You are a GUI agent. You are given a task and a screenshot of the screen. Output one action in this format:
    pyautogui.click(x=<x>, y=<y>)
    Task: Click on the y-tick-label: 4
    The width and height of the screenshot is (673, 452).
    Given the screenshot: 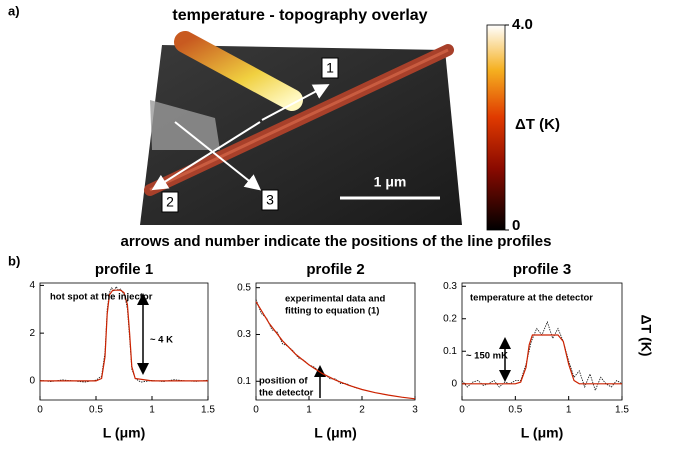 What is the action you would take?
    pyautogui.click(x=32, y=285)
    